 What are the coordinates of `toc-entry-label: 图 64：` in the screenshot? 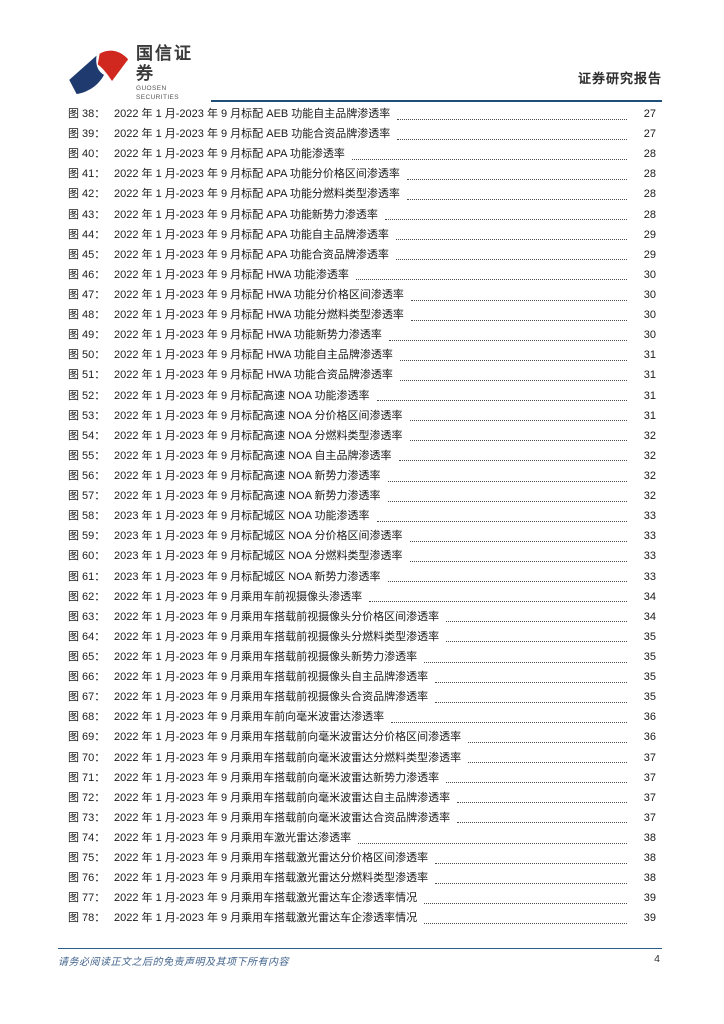 It's located at (87, 636).